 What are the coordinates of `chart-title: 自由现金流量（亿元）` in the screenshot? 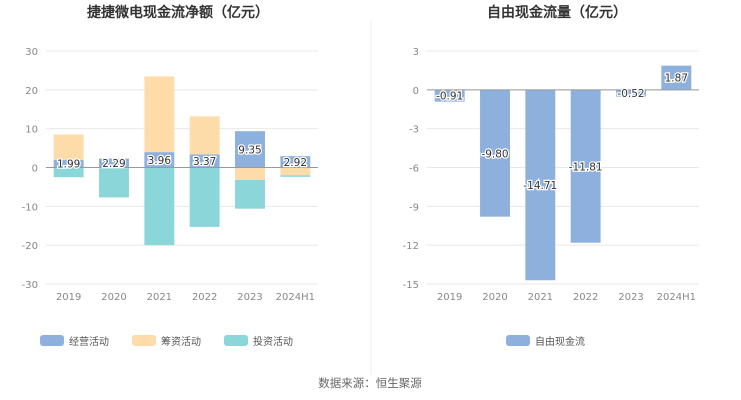 It's located at (557, 12).